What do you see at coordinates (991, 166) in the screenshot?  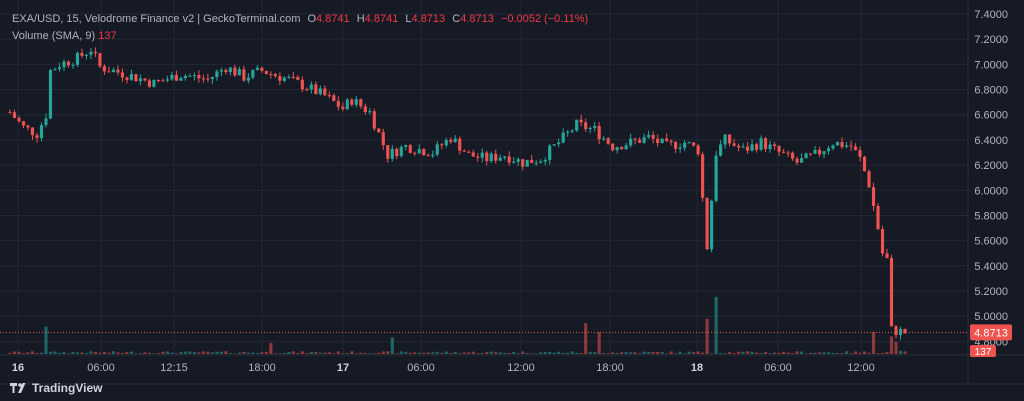 I see `y-tick-label: 6.2000` at bounding box center [991, 166].